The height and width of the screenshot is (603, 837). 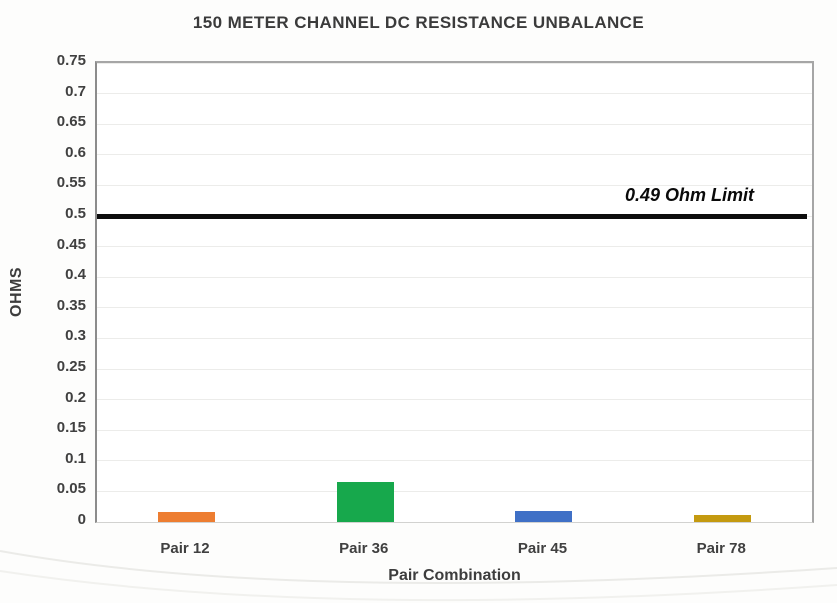 I want to click on x-tick-label: Pair 12, so click(x=185, y=548).